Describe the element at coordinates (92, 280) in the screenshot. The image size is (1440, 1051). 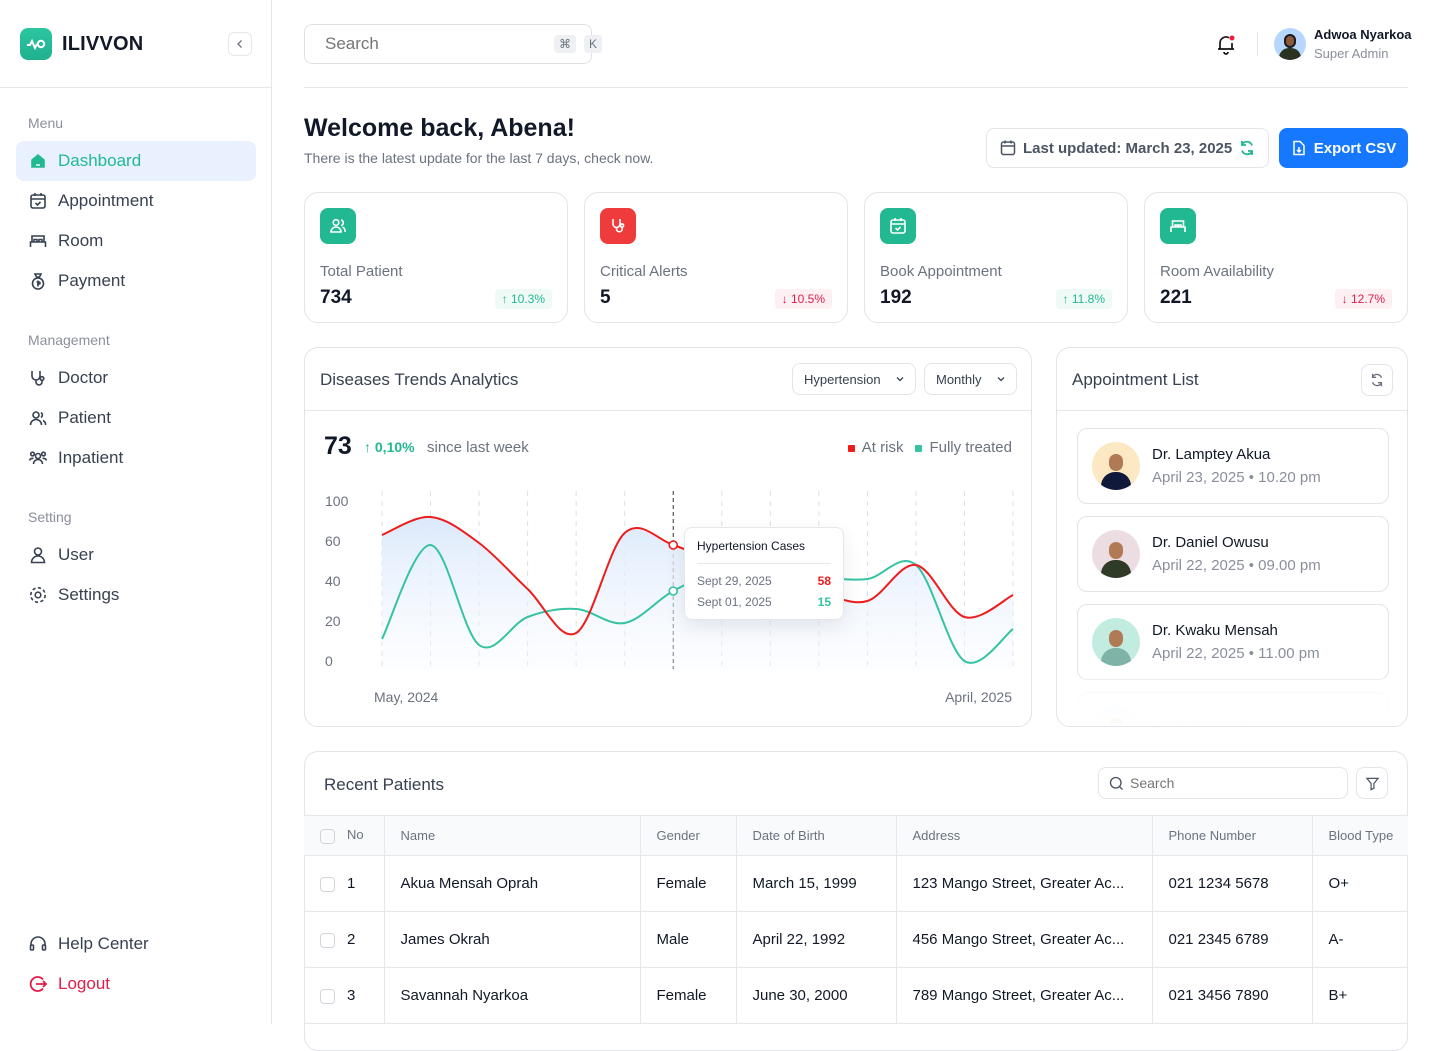
I see `sidebar-item-label: Payment` at that location.